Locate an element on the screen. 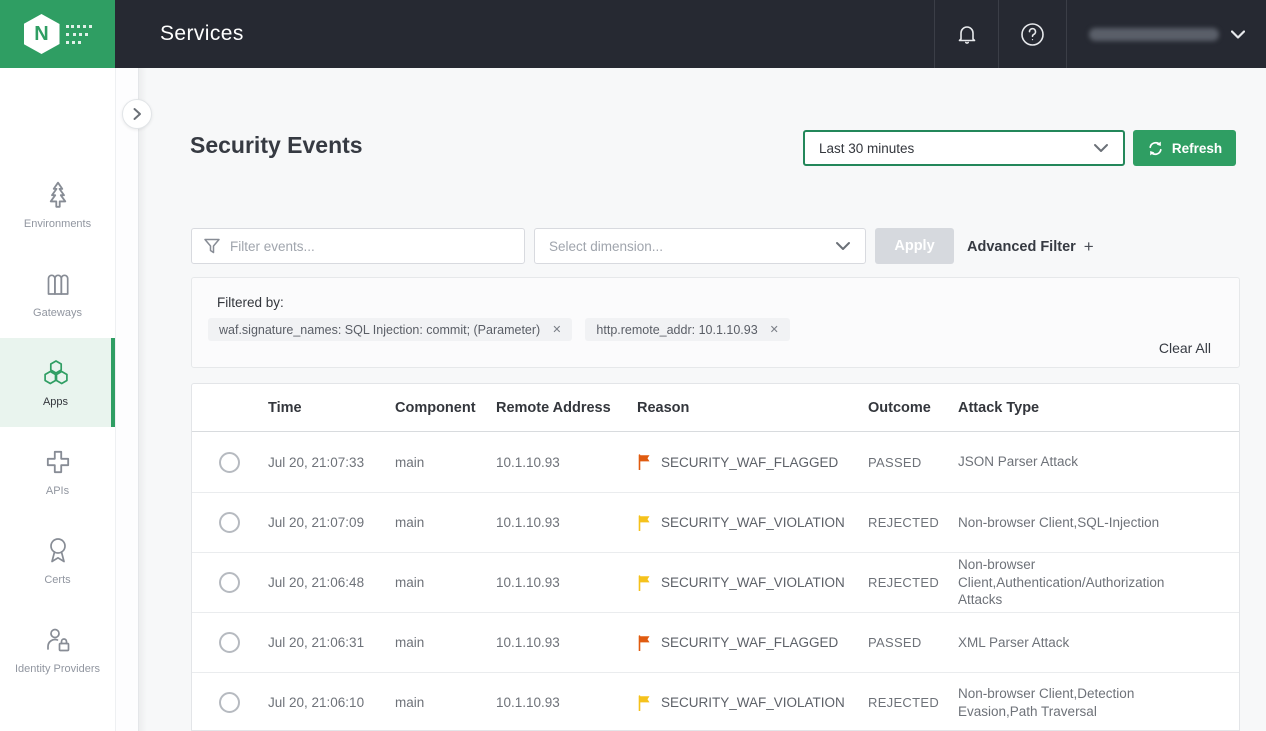 The width and height of the screenshot is (1266, 731). hexagons-icon is located at coordinates (55, 371).